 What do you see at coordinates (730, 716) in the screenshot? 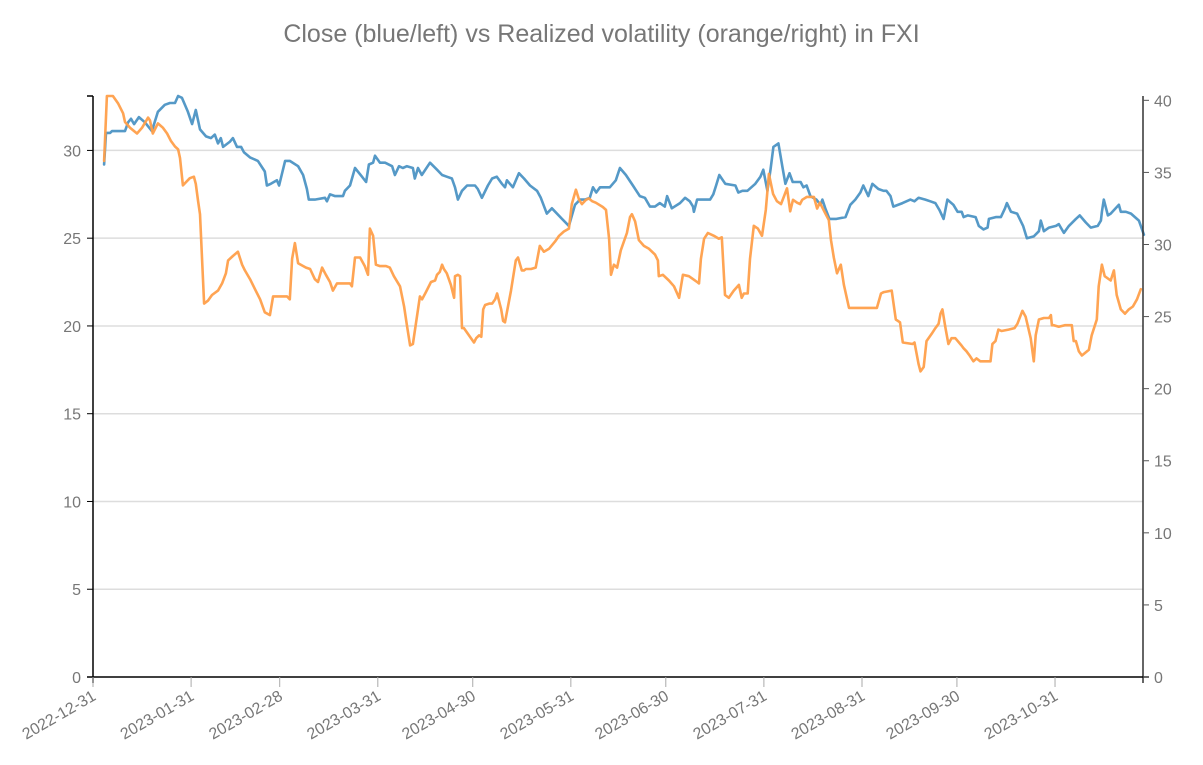
I see `x-tick-label: 2023-07-31` at bounding box center [730, 716].